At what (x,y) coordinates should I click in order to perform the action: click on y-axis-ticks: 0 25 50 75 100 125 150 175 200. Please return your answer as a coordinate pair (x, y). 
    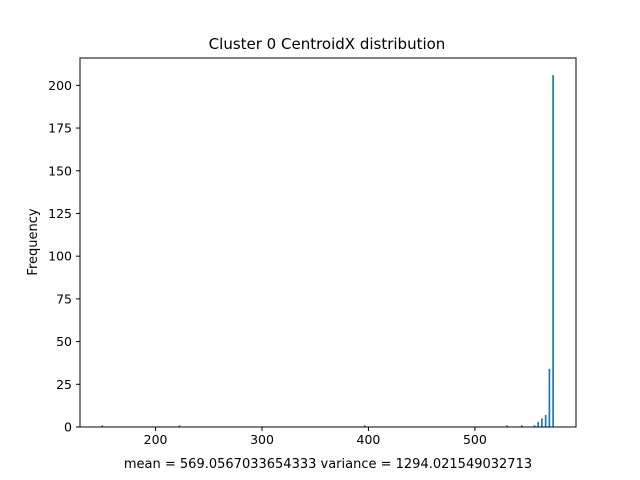
    Looking at the image, I should click on (64, 256).